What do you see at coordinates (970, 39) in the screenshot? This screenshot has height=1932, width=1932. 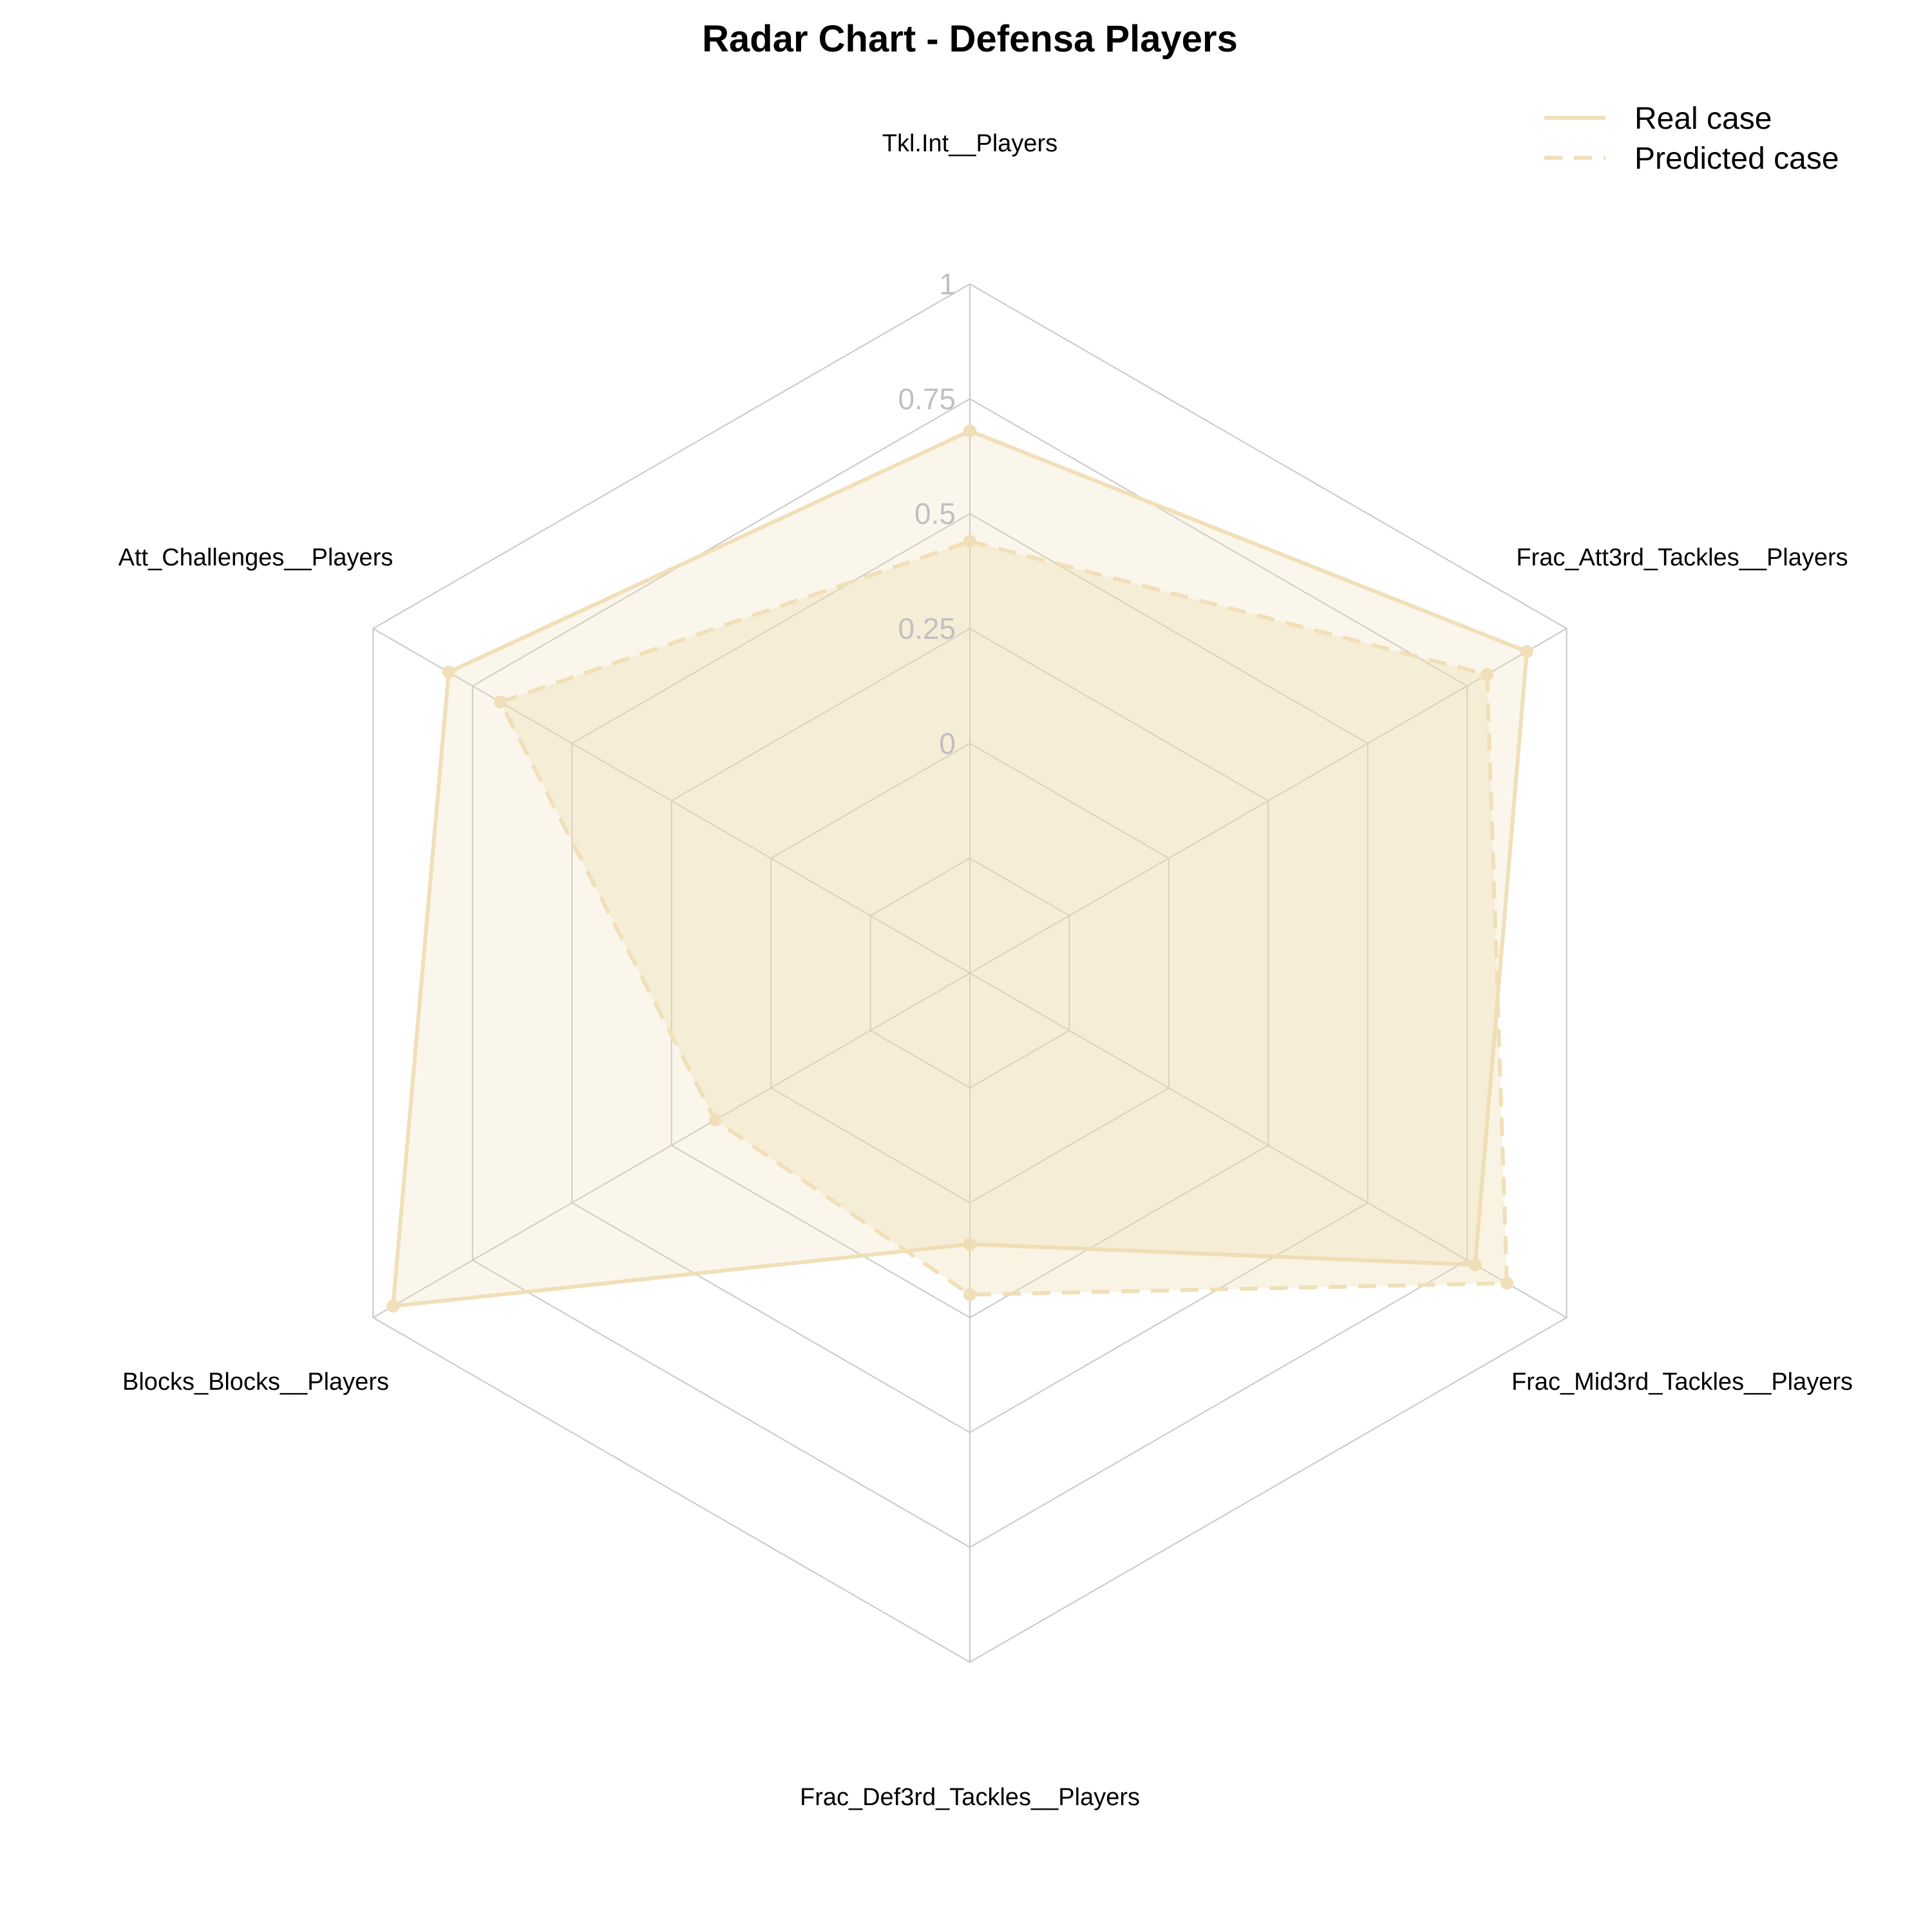 I see `chart-title: Radar Chart - Defensa Players` at bounding box center [970, 39].